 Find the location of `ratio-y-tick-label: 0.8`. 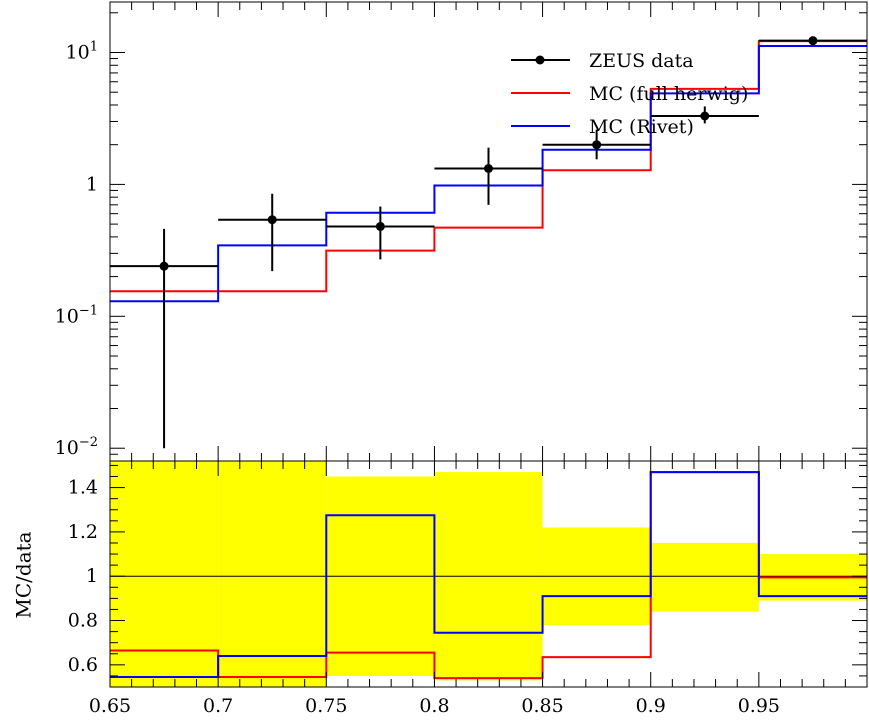

ratio-y-tick-label: 0.8 is located at coordinates (83, 621).